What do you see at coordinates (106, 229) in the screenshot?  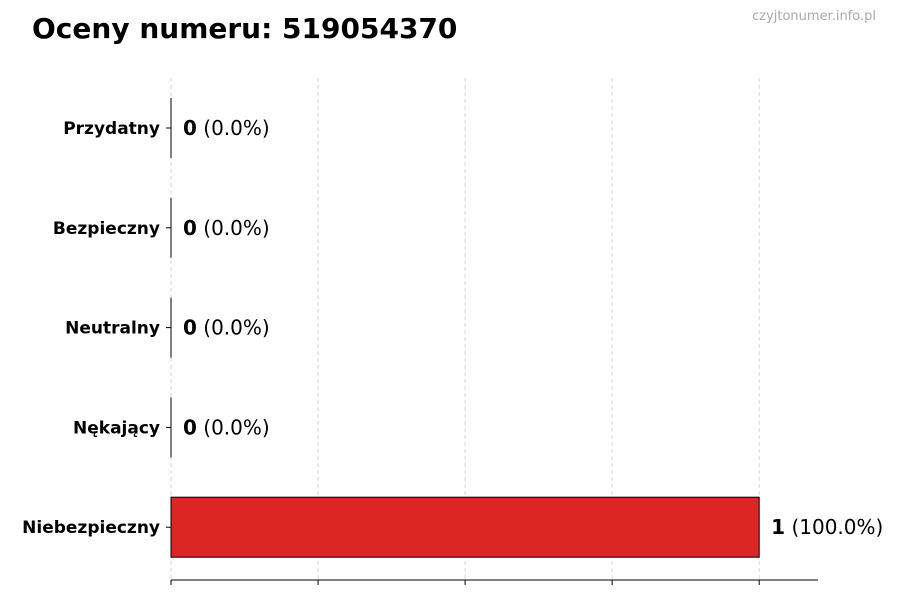 I see `y-tick-label: Bezpieczny` at bounding box center [106, 229].